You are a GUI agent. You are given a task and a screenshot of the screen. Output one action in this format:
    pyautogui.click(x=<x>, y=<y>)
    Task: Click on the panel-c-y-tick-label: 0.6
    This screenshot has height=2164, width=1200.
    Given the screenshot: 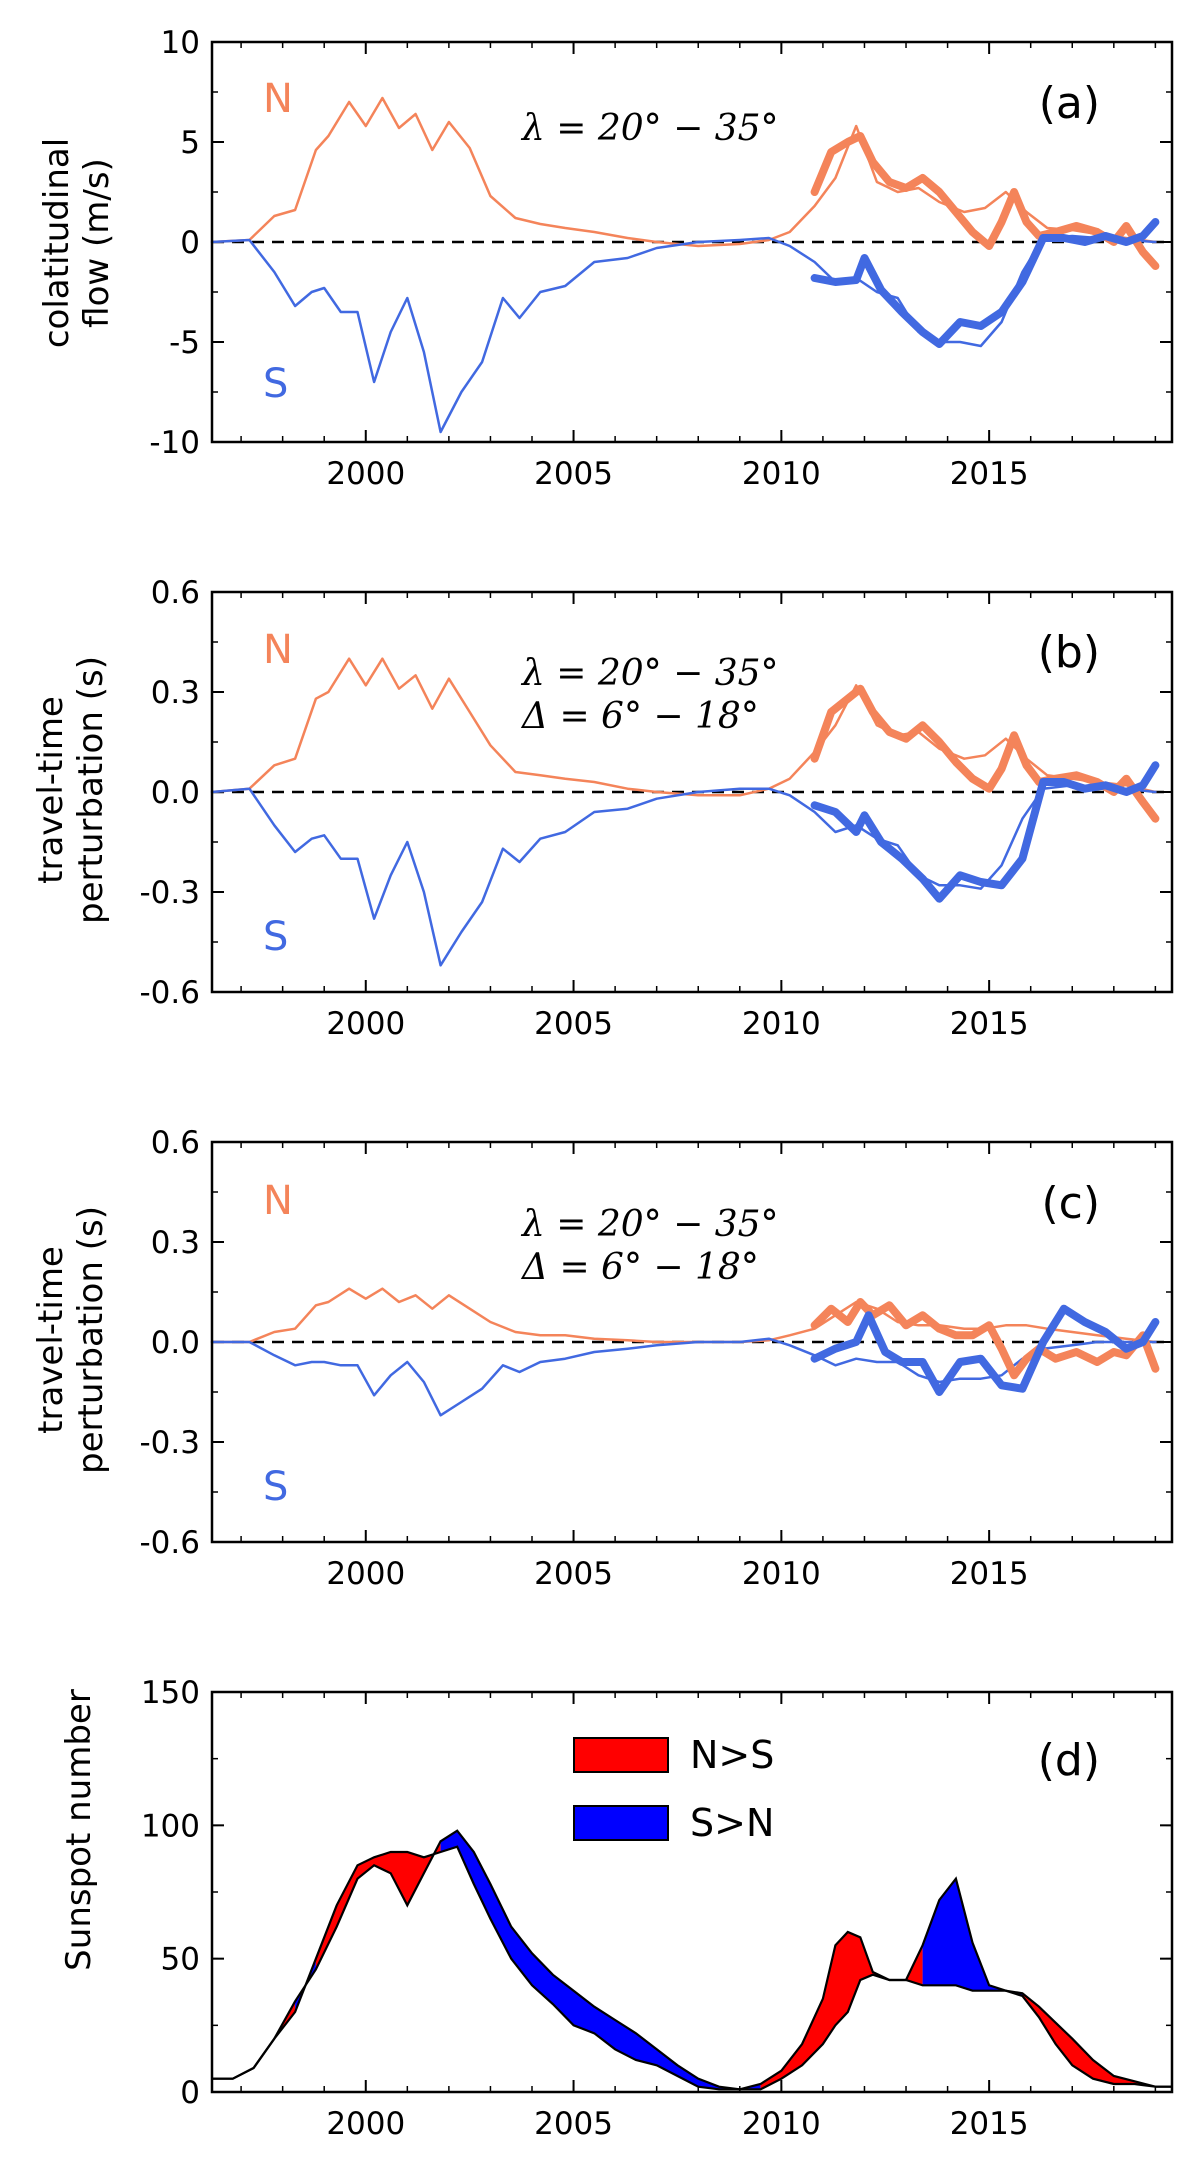 What is the action you would take?
    pyautogui.click(x=175, y=1143)
    